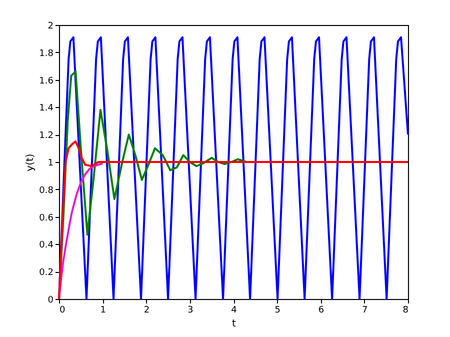 This screenshot has height=337, width=450. Describe the element at coordinates (63, 311) in the screenshot. I see `x-tick-label: 0` at that location.